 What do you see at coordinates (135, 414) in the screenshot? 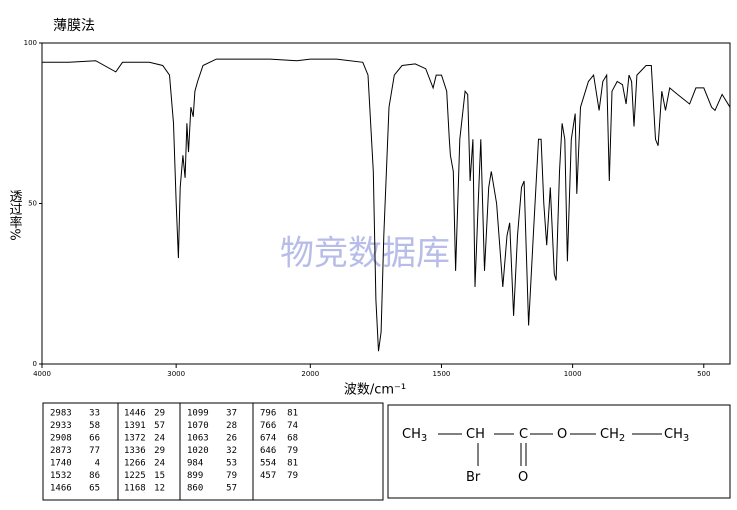
I see `peak-wavenumber: 1446` at bounding box center [135, 414].